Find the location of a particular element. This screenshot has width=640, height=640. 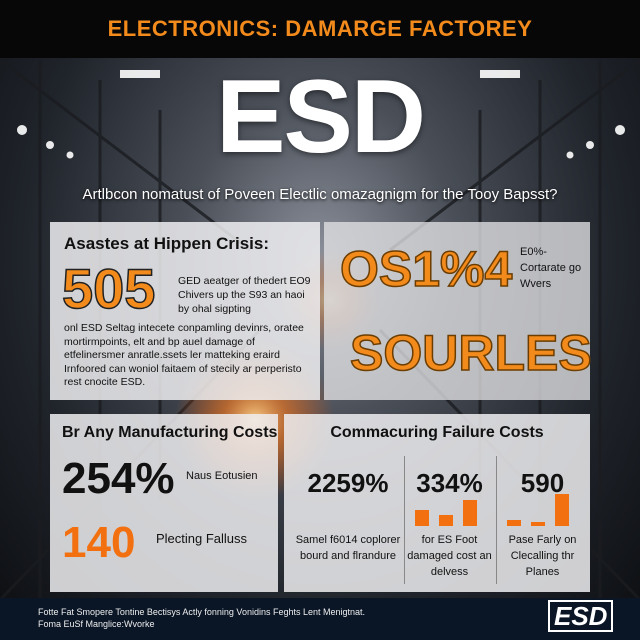

headline: ELECTRONICS: DAMARGE FACTOREY is located at coordinates (320, 28).